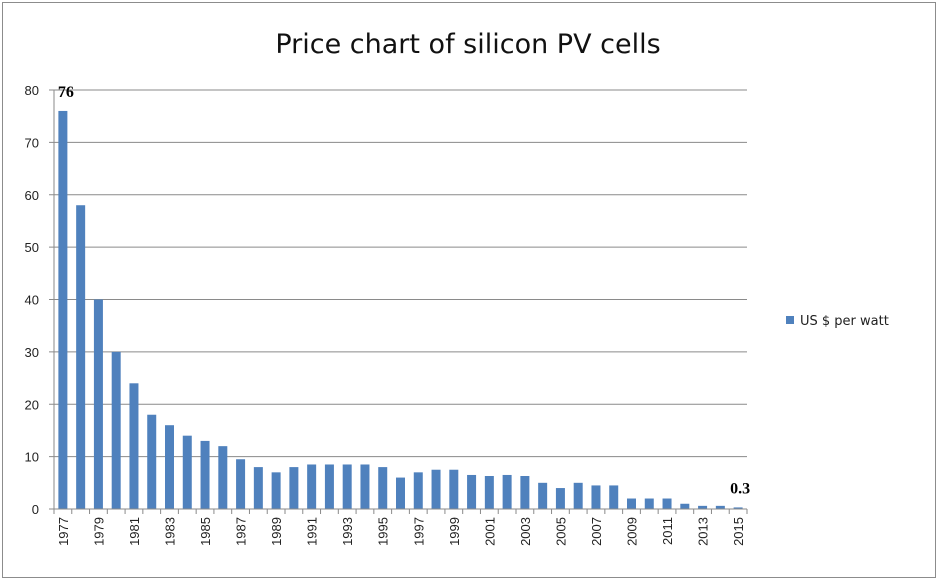 This screenshot has height=582, width=940. What do you see at coordinates (258, 488) in the screenshot?
I see `bar-1988` at bounding box center [258, 488].